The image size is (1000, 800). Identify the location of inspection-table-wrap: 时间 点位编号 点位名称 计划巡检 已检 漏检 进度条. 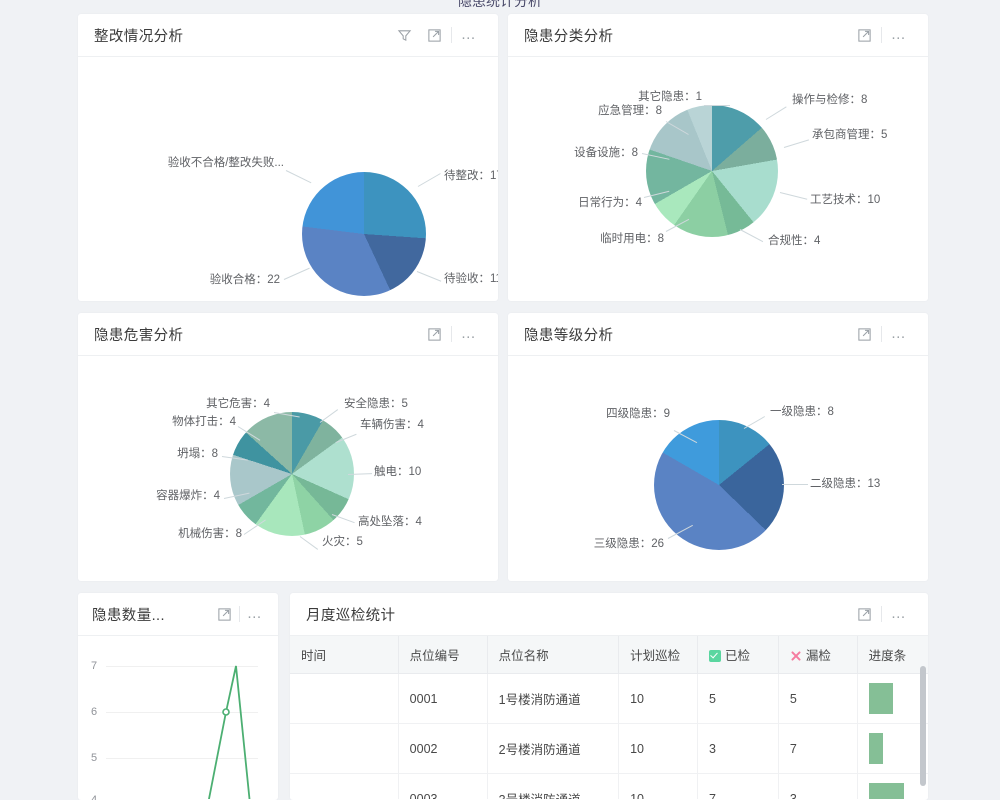
(609, 717).